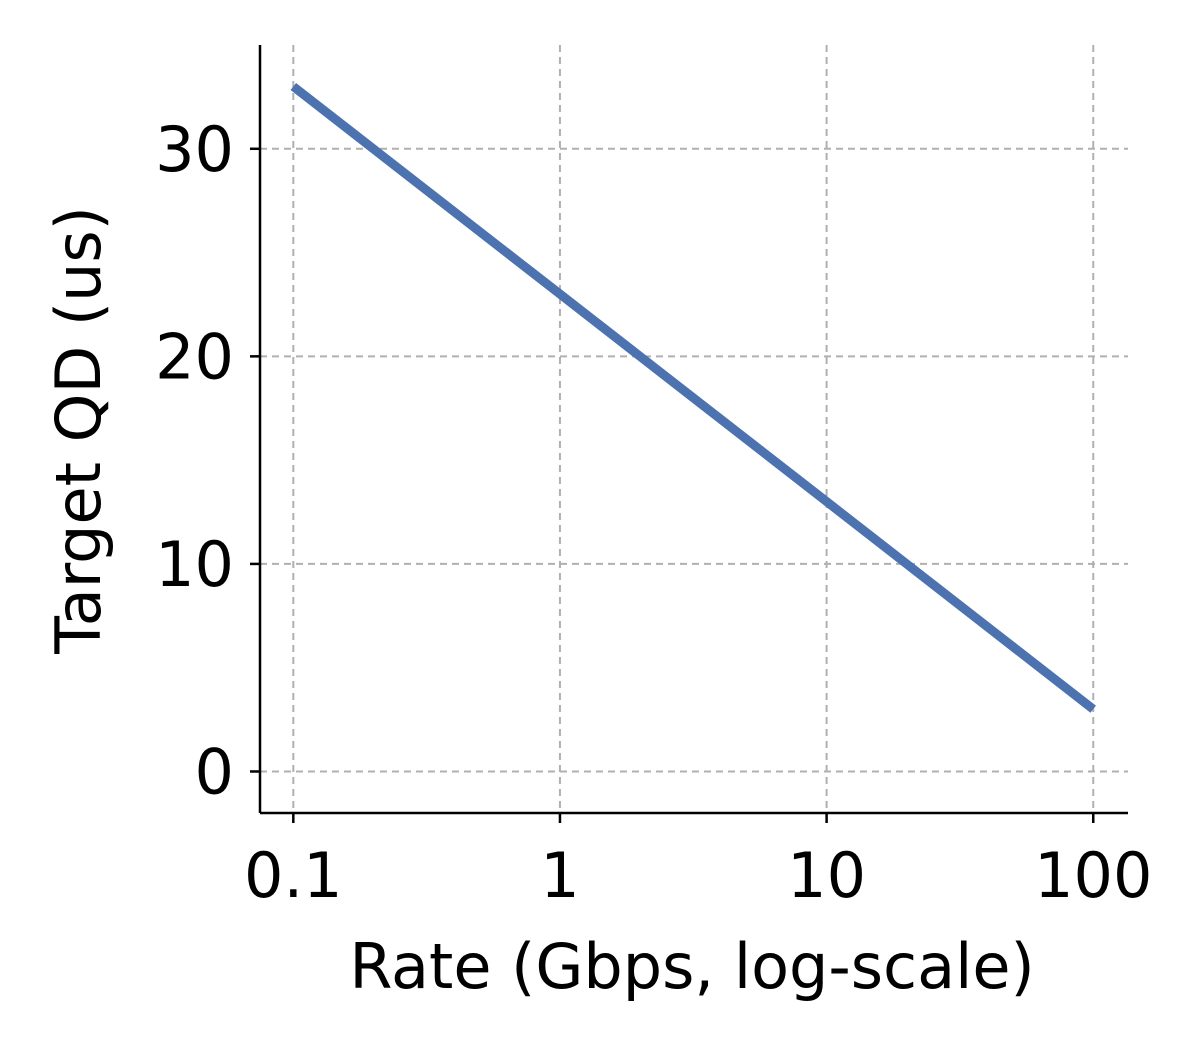 This screenshot has width=1200, height=1050. What do you see at coordinates (698, 862) in the screenshot?
I see `x-ticks: 0.1 1 10 100` at bounding box center [698, 862].